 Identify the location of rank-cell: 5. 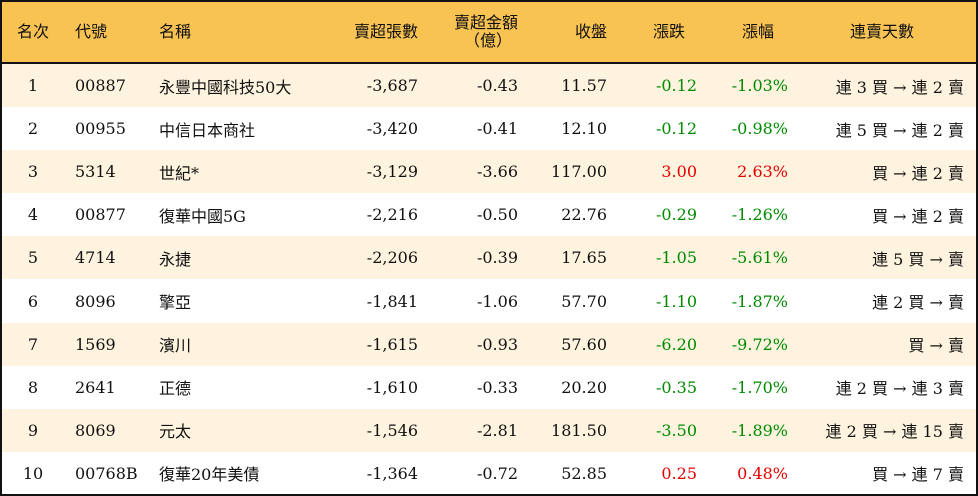
(33, 258).